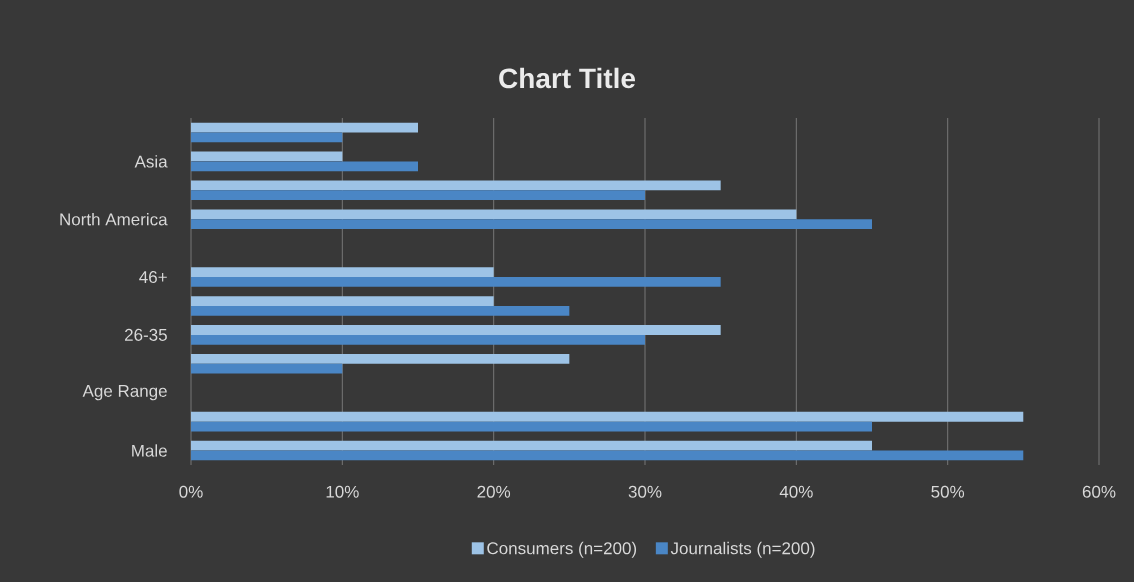  What do you see at coordinates (114, 219) in the screenshot?
I see `y-tick-label: North America` at bounding box center [114, 219].